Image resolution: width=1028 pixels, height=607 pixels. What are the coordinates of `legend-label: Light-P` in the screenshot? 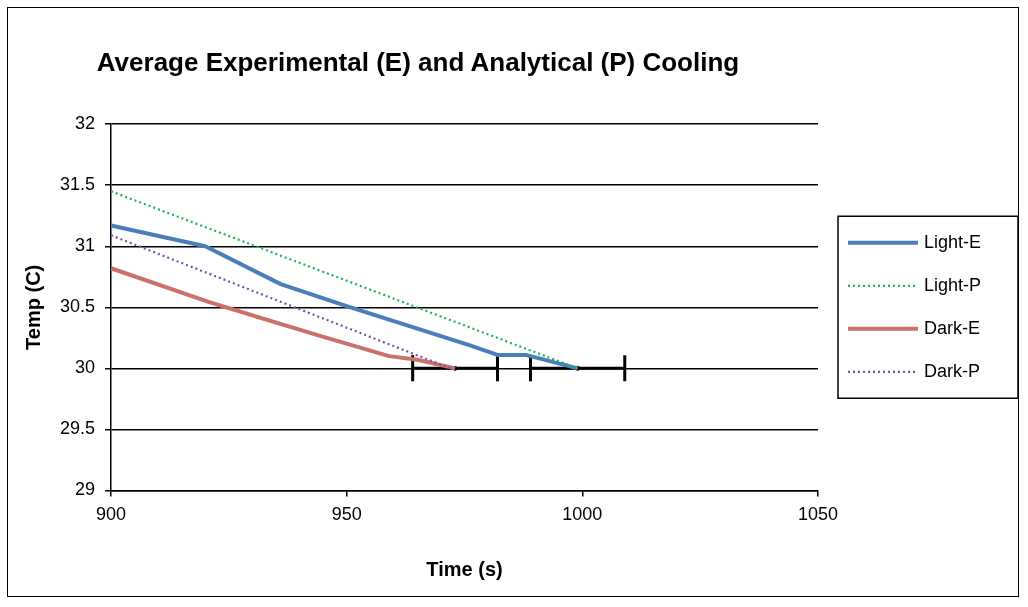 It's located at (953, 284).